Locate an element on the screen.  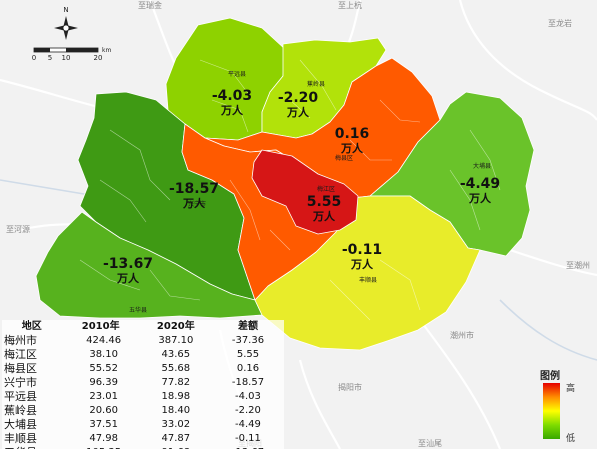
table-cell: 43.65 is located at coordinates (176, 354).